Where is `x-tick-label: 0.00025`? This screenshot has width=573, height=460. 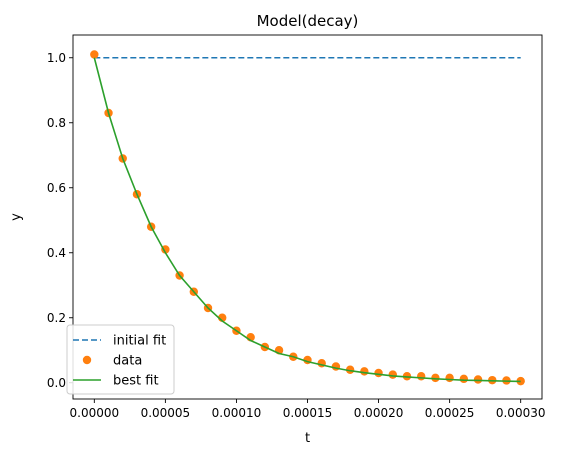 x-tick-label: 0.00025 is located at coordinates (450, 413).